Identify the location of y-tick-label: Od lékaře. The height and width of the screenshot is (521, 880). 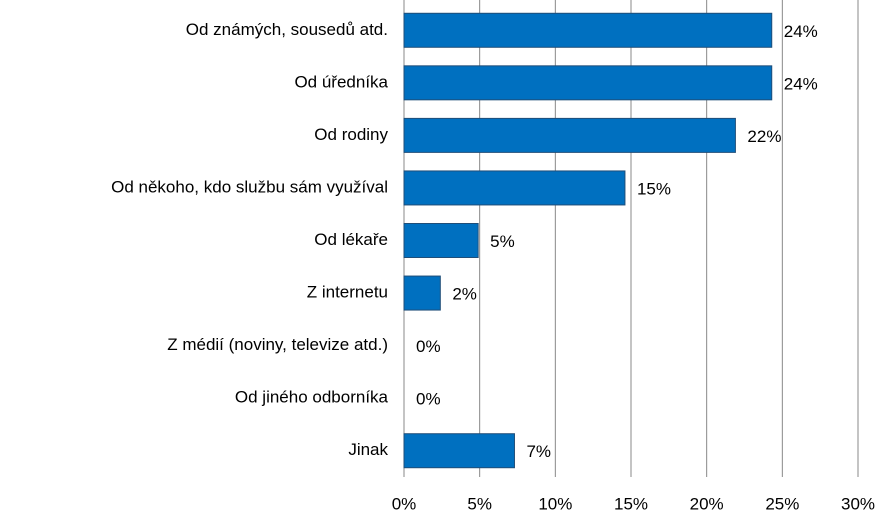
(351, 239).